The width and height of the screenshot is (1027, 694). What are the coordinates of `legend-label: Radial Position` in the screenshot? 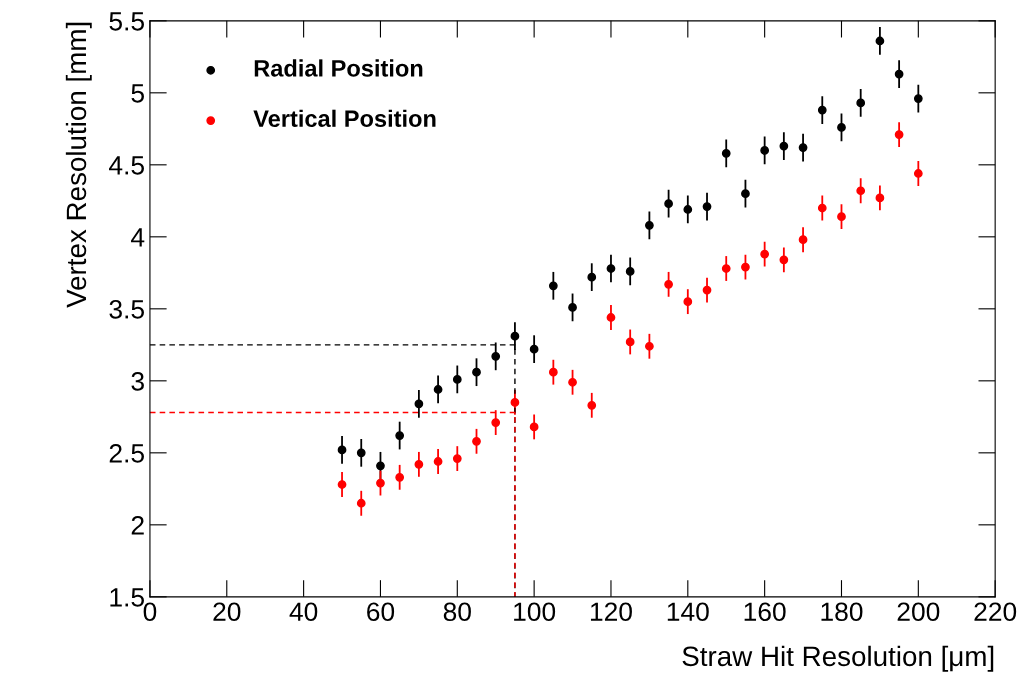 It's located at (338, 68).